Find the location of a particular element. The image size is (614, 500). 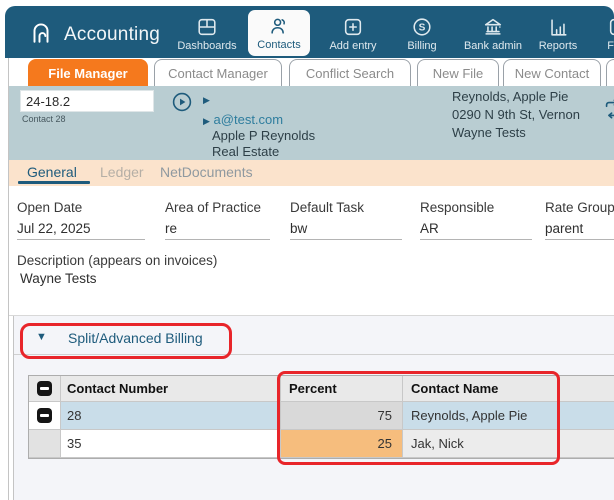

nav-item-dashboards: Dashboards is located at coordinates (207, 34).